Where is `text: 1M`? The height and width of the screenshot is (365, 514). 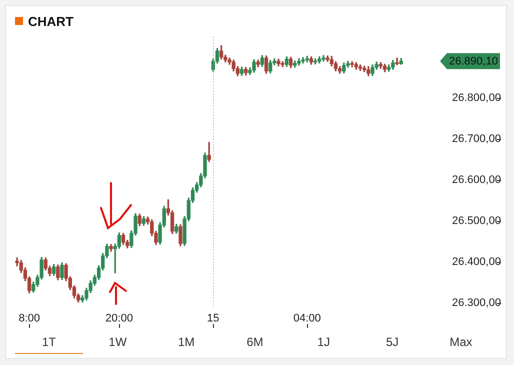
text: 1M is located at coordinates (186, 343).